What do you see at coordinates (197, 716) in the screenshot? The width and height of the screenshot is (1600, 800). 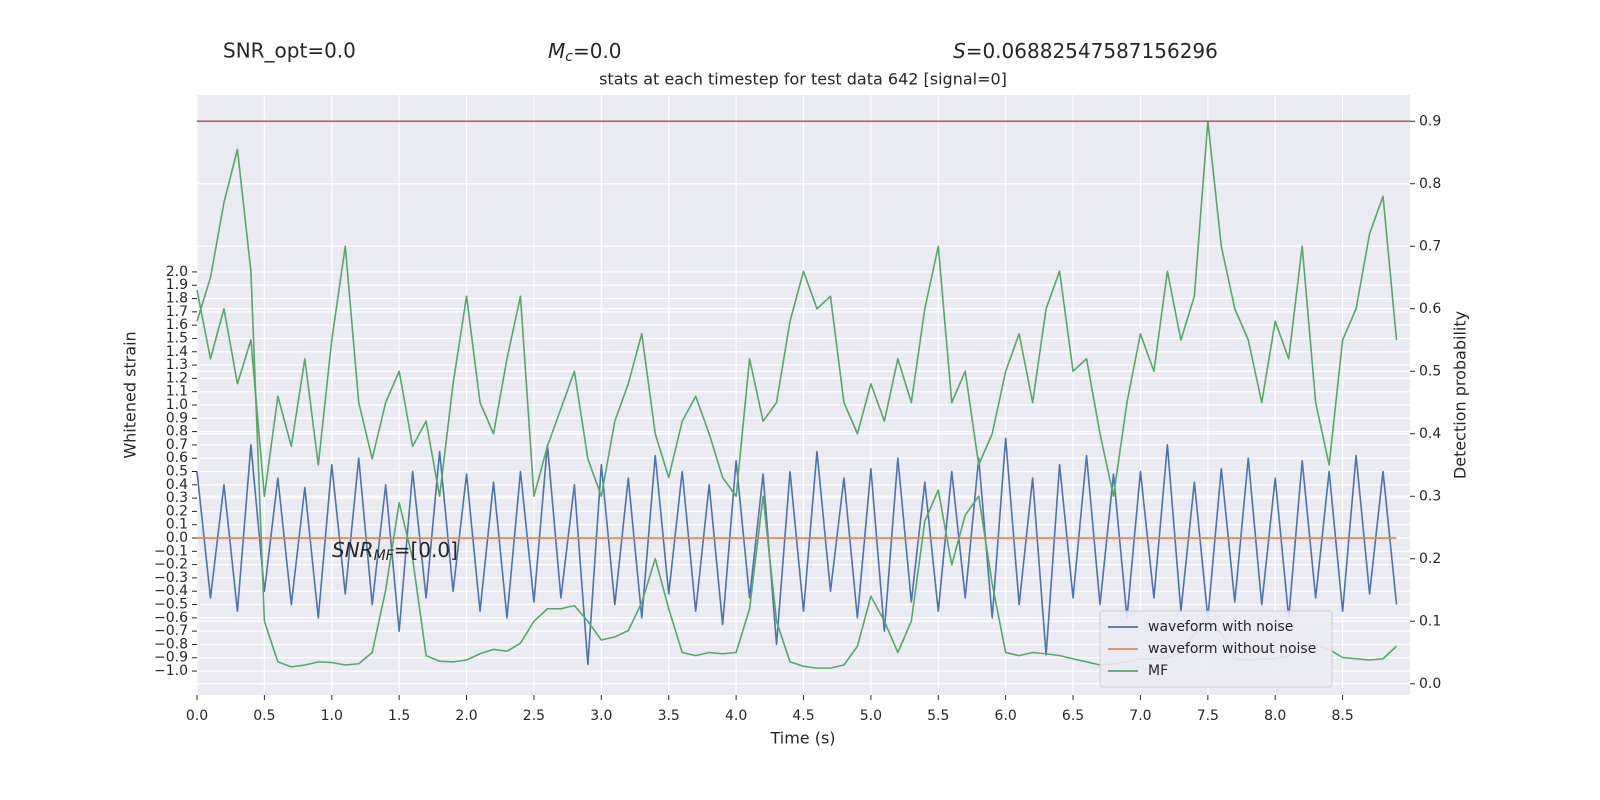 I see `x-tick-label: 0.0` at bounding box center [197, 716].